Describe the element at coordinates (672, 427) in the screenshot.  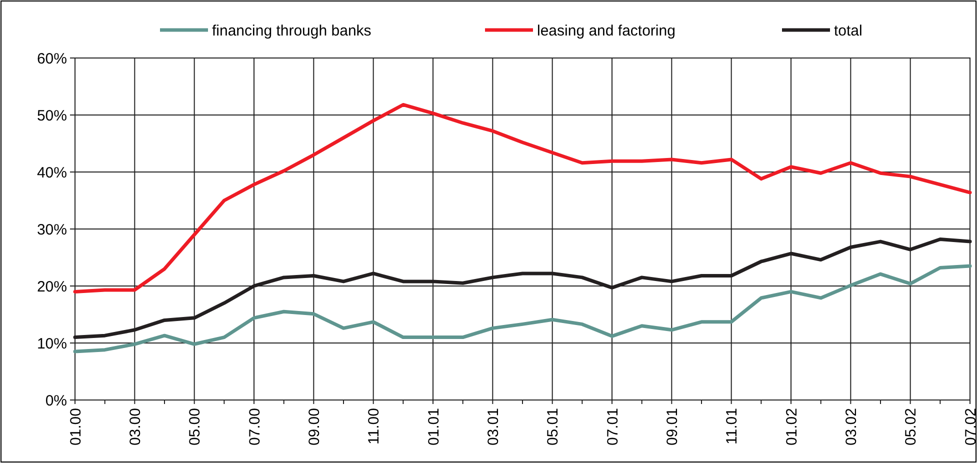
I see `x-tick-label: 09.01` at that location.